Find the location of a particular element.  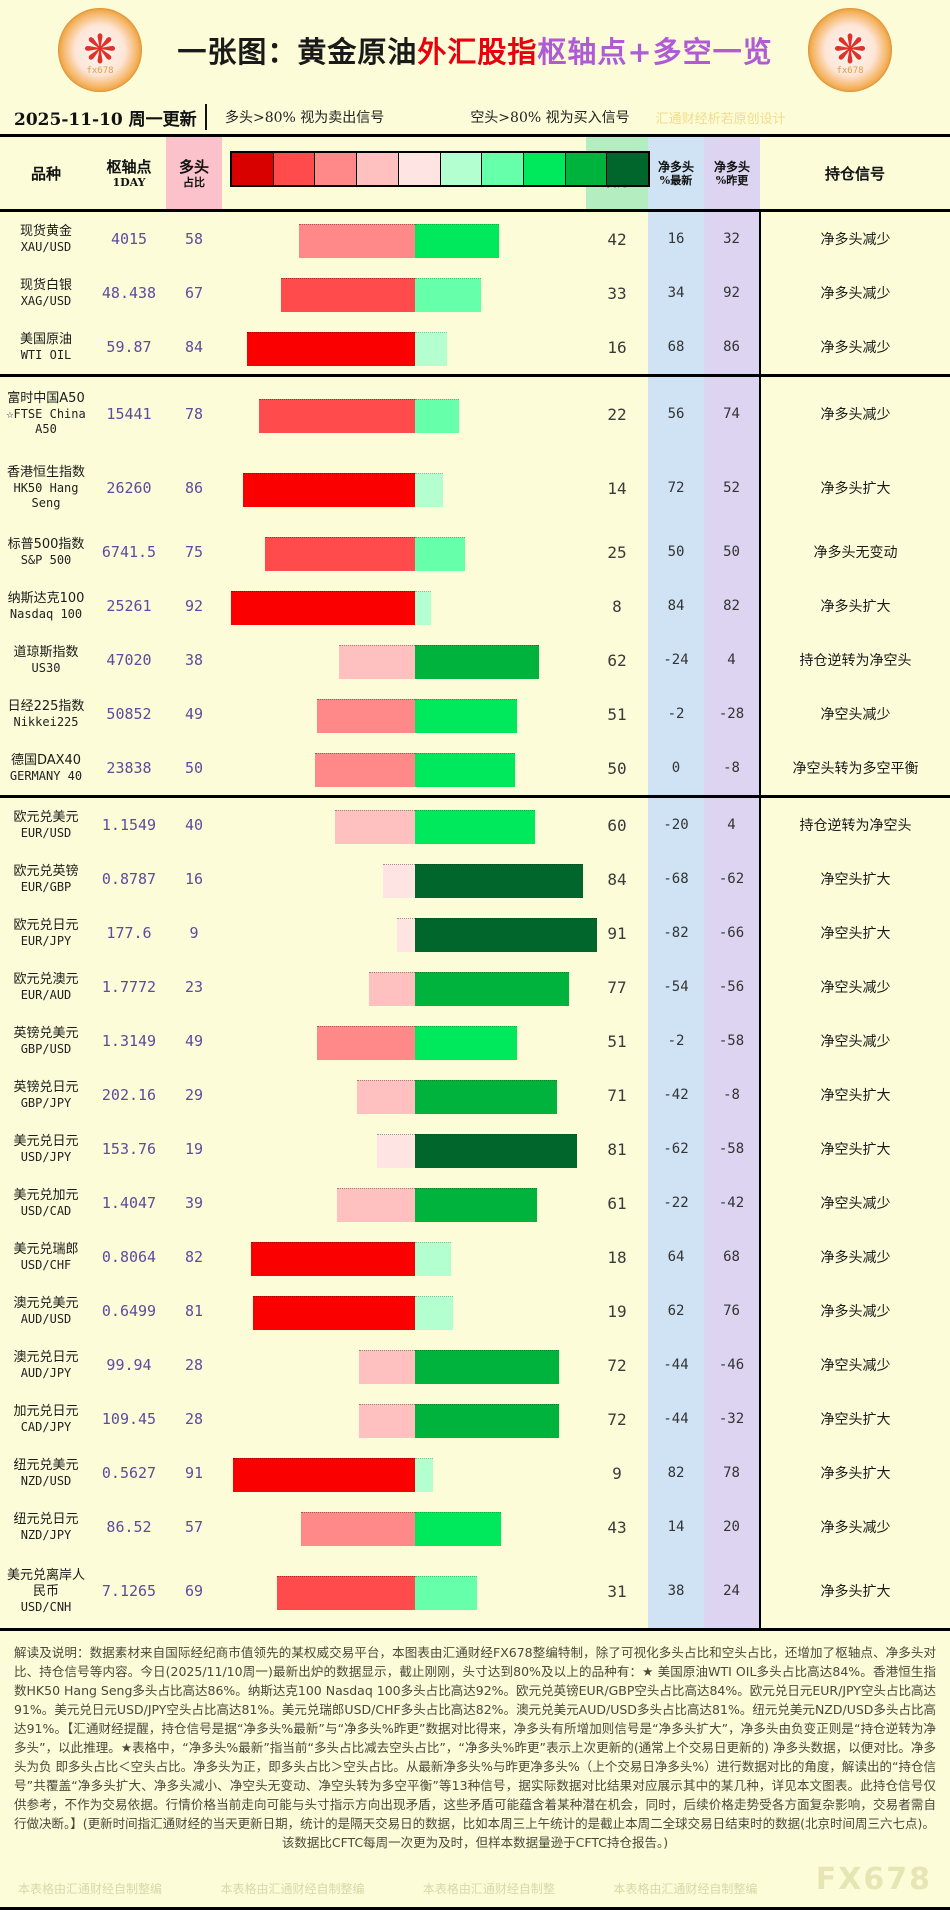

net-latest-value: 72 is located at coordinates (676, 488).